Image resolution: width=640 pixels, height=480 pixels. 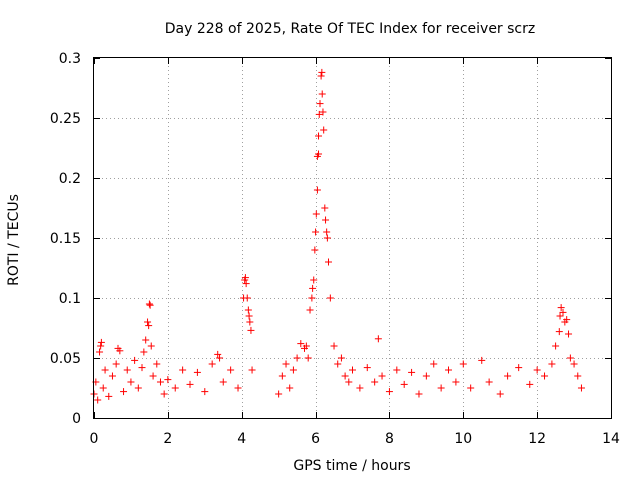 I want to click on x-tick-labels: 0 2 4 6 8 10 12 14, so click(x=355, y=439).